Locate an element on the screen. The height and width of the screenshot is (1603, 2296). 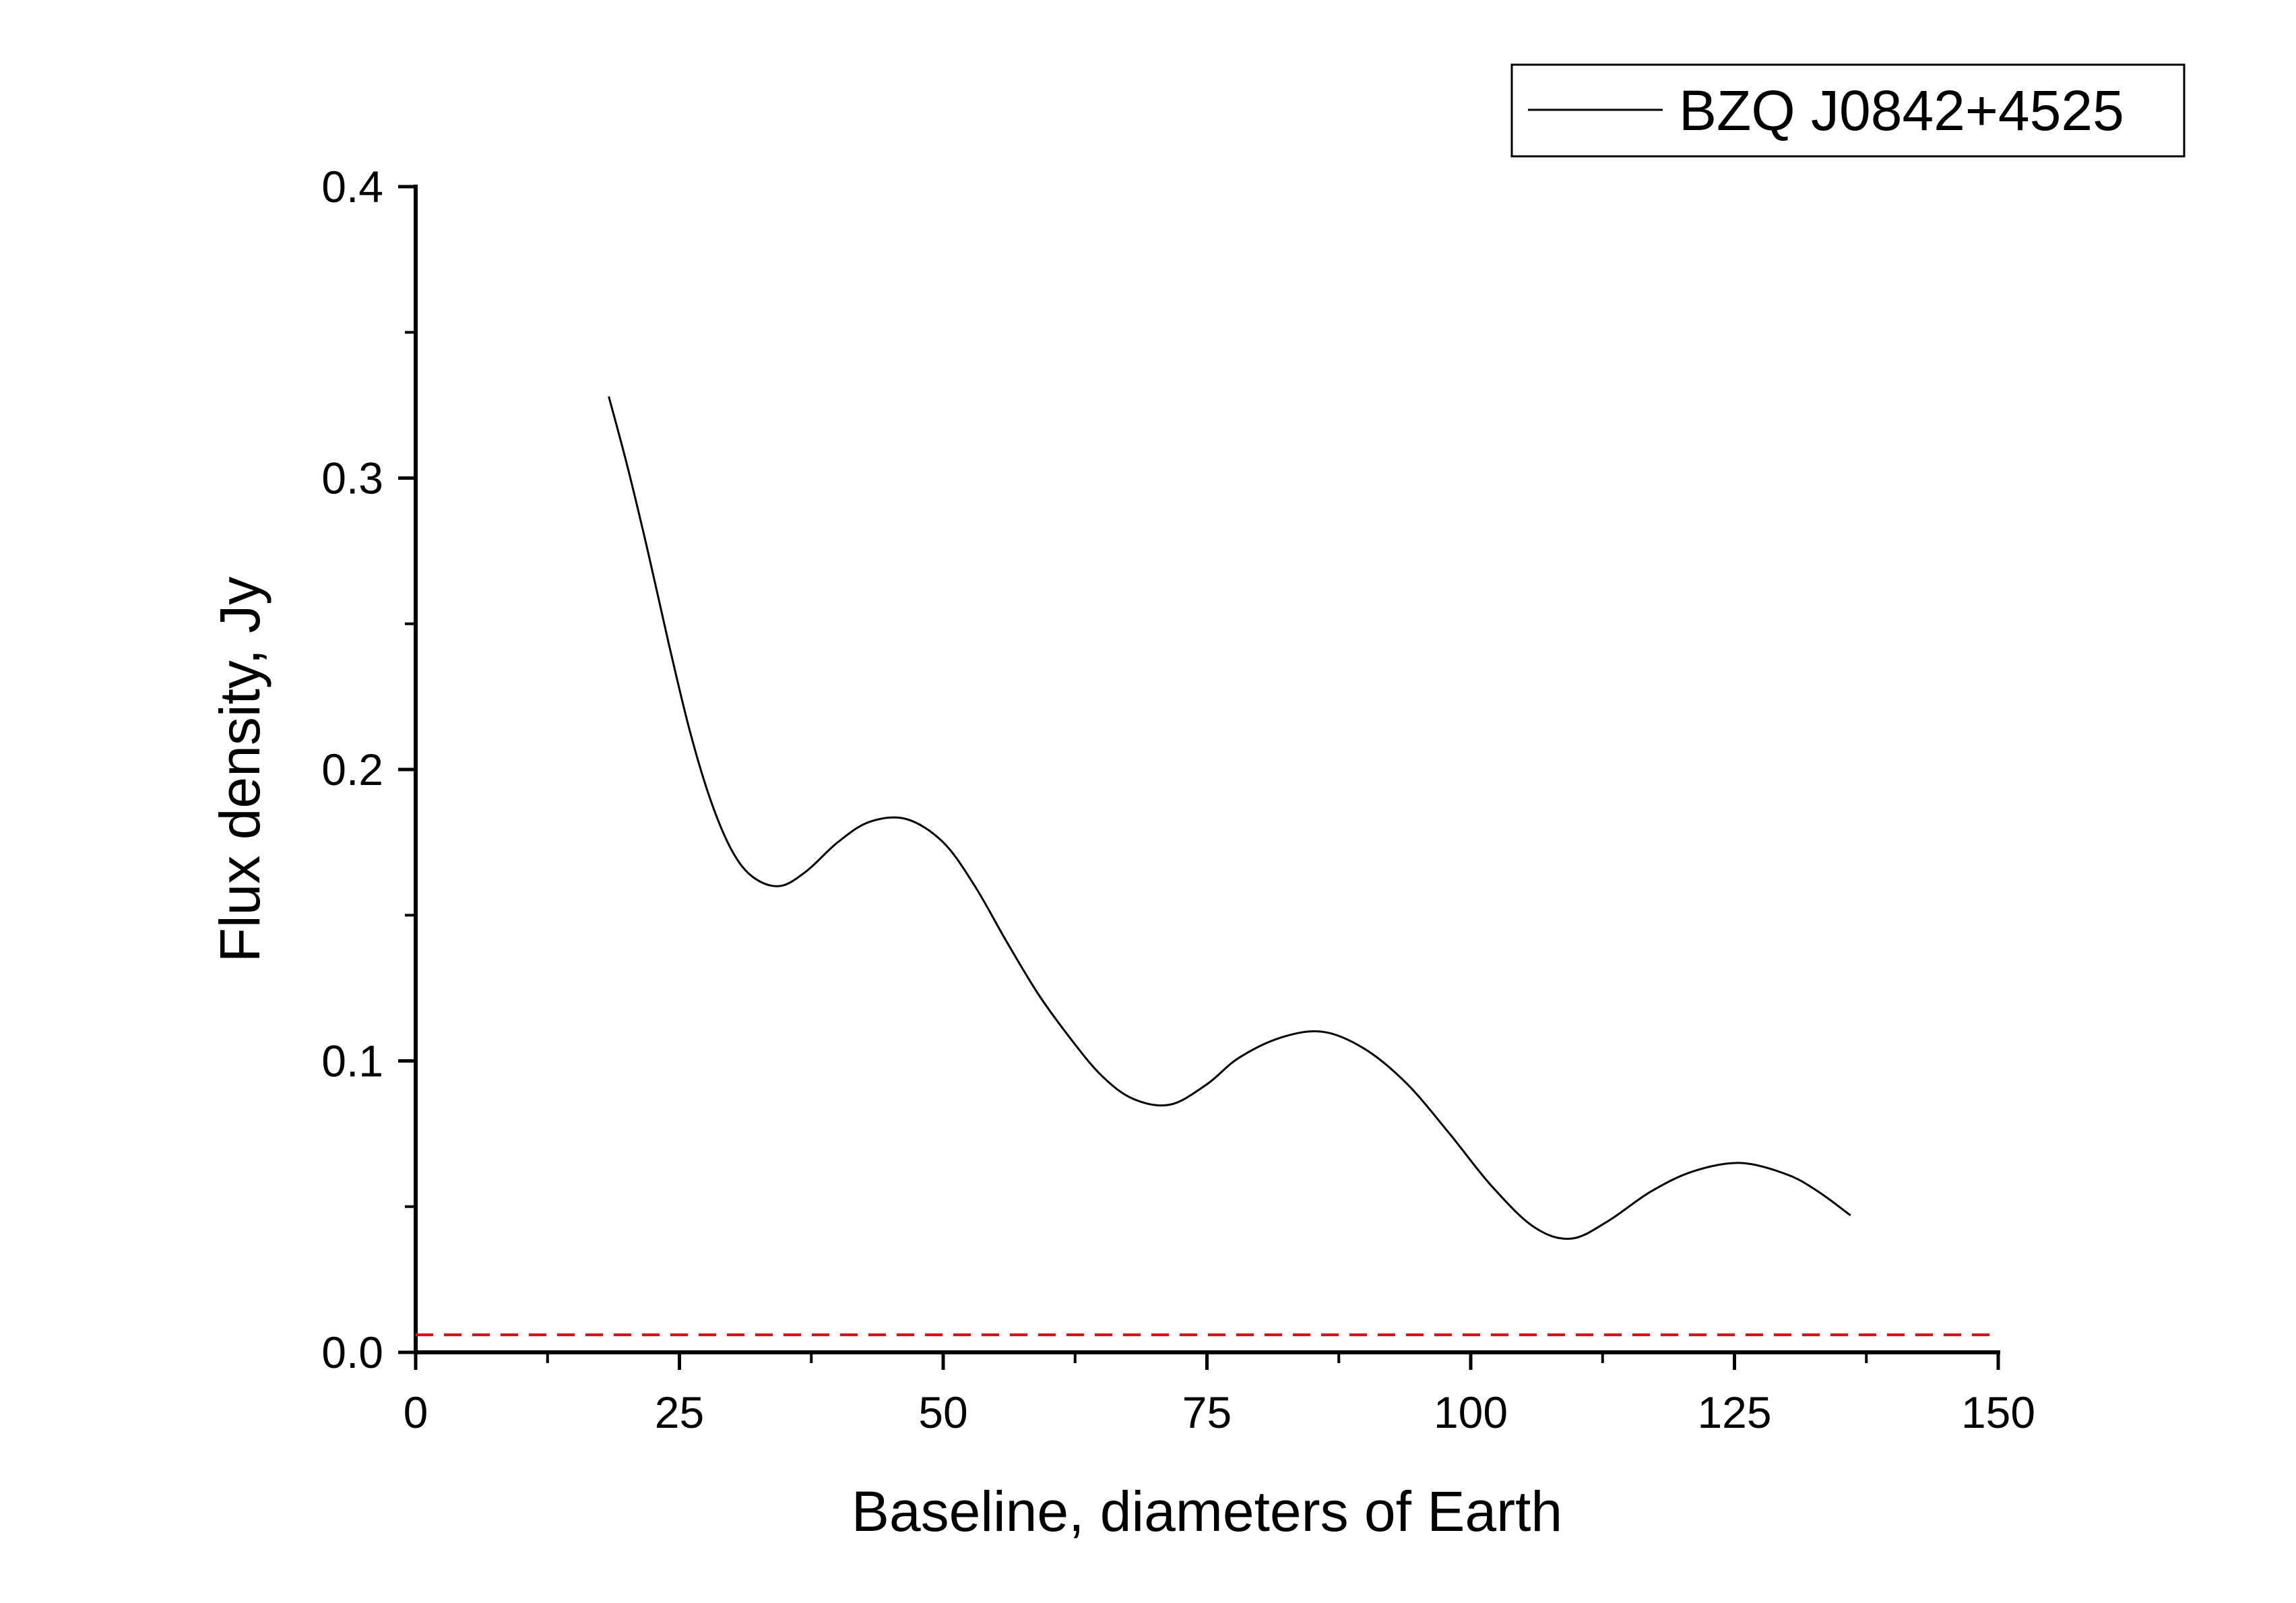
legend: BZQ J0842+4525 is located at coordinates (1848, 110).